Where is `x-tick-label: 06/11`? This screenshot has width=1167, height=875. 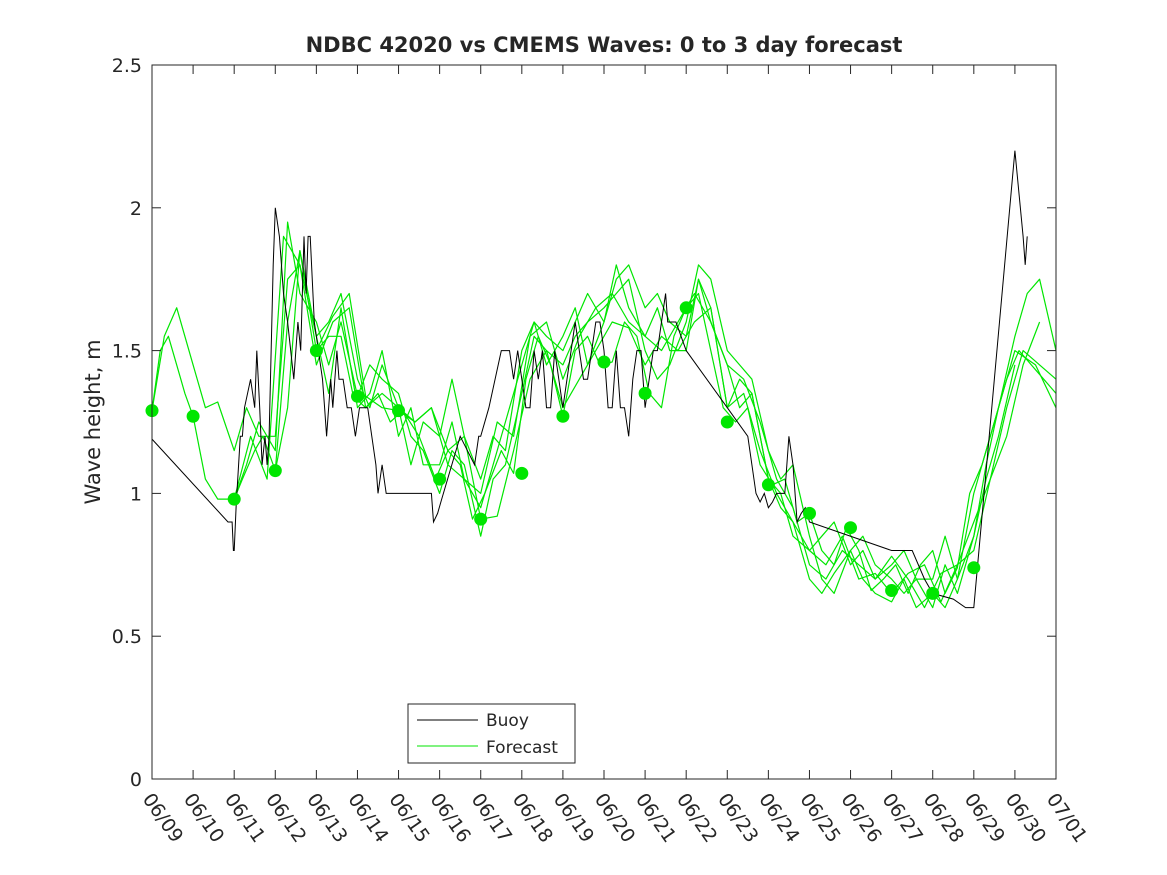
x-tick-label: 06/11 is located at coordinates (244, 817).